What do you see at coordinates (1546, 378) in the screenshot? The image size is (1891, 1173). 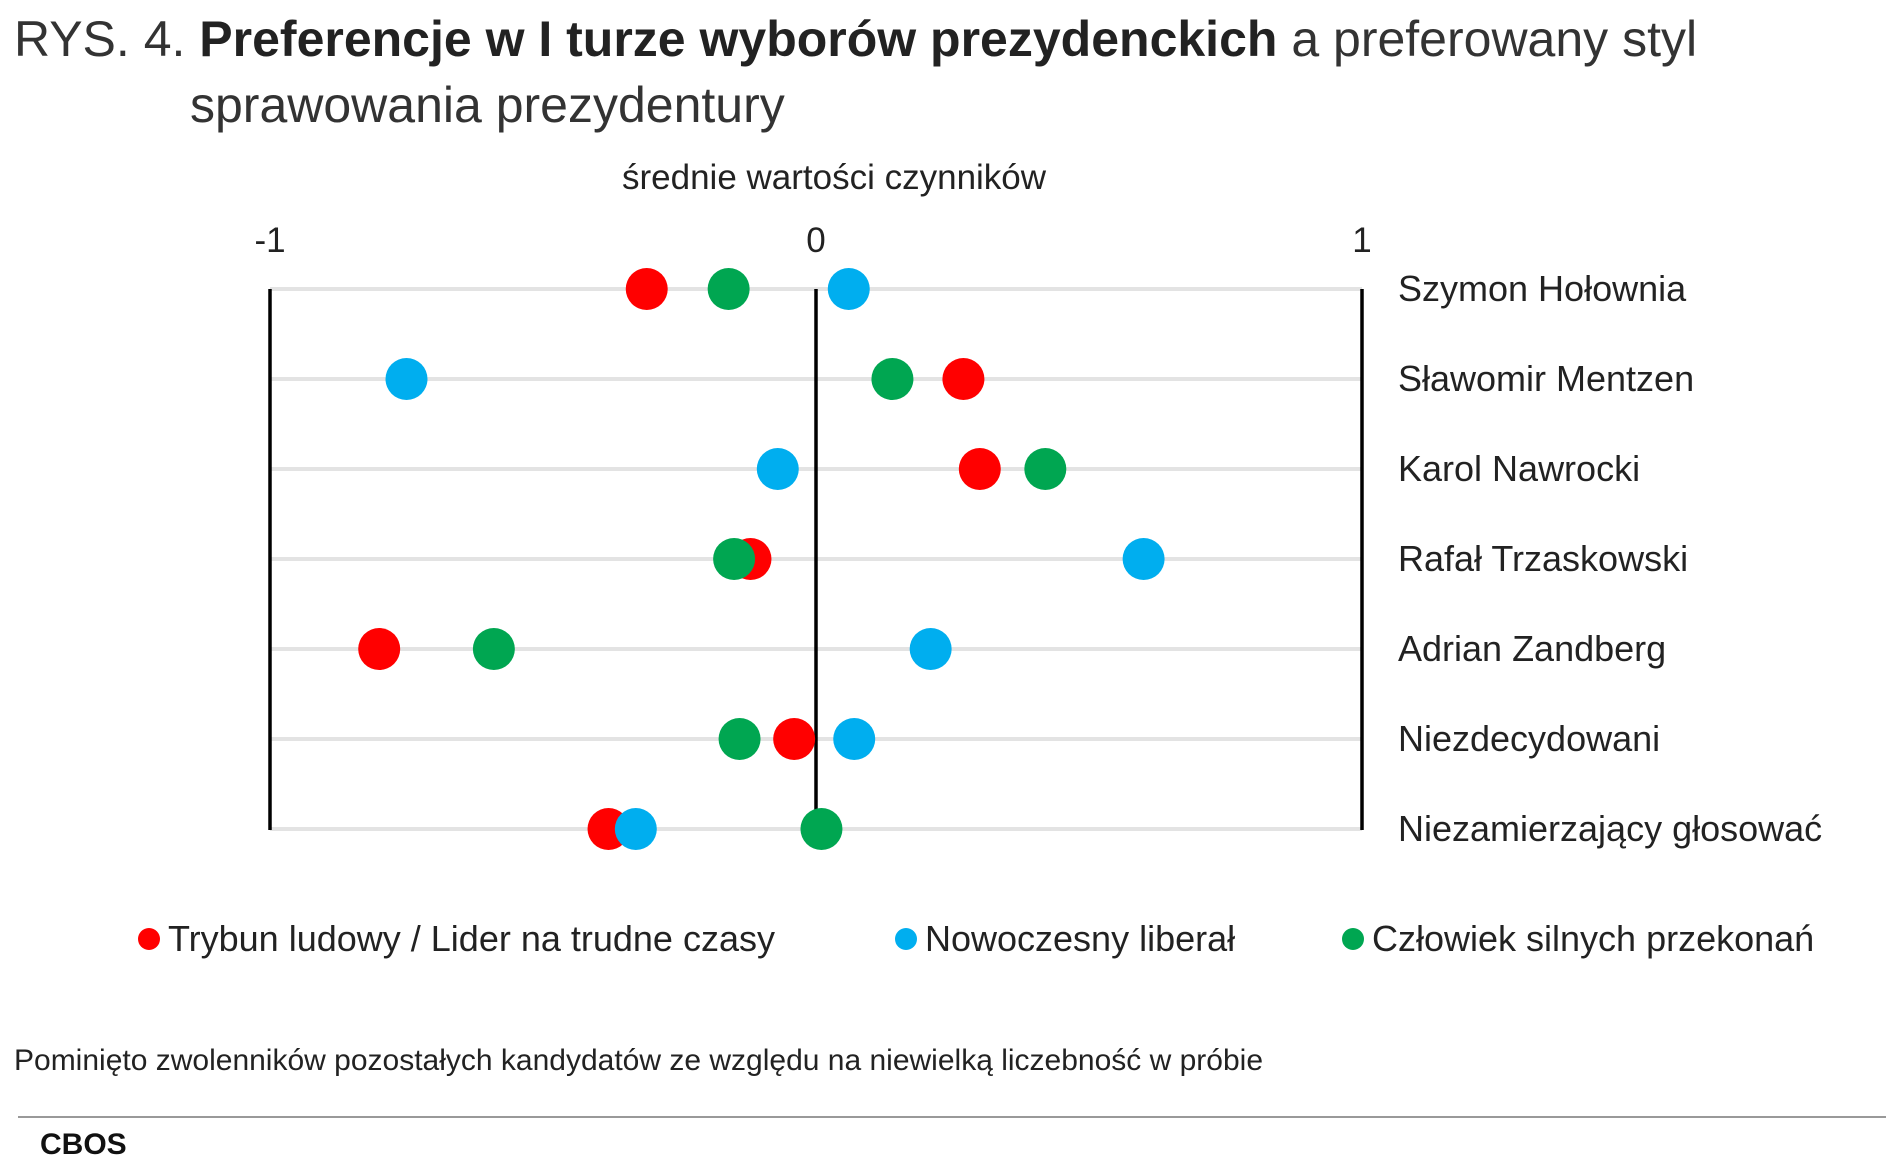 I see `category-label: Sławomir Mentzen` at bounding box center [1546, 378].